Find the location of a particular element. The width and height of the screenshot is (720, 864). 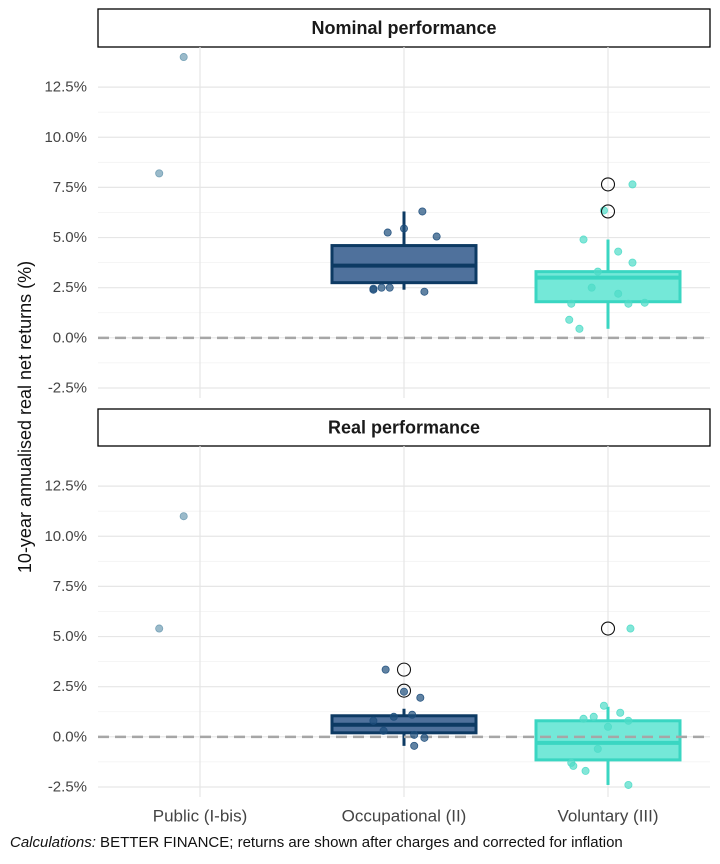

caption-prefix: Calculations: is located at coordinates (53, 842).